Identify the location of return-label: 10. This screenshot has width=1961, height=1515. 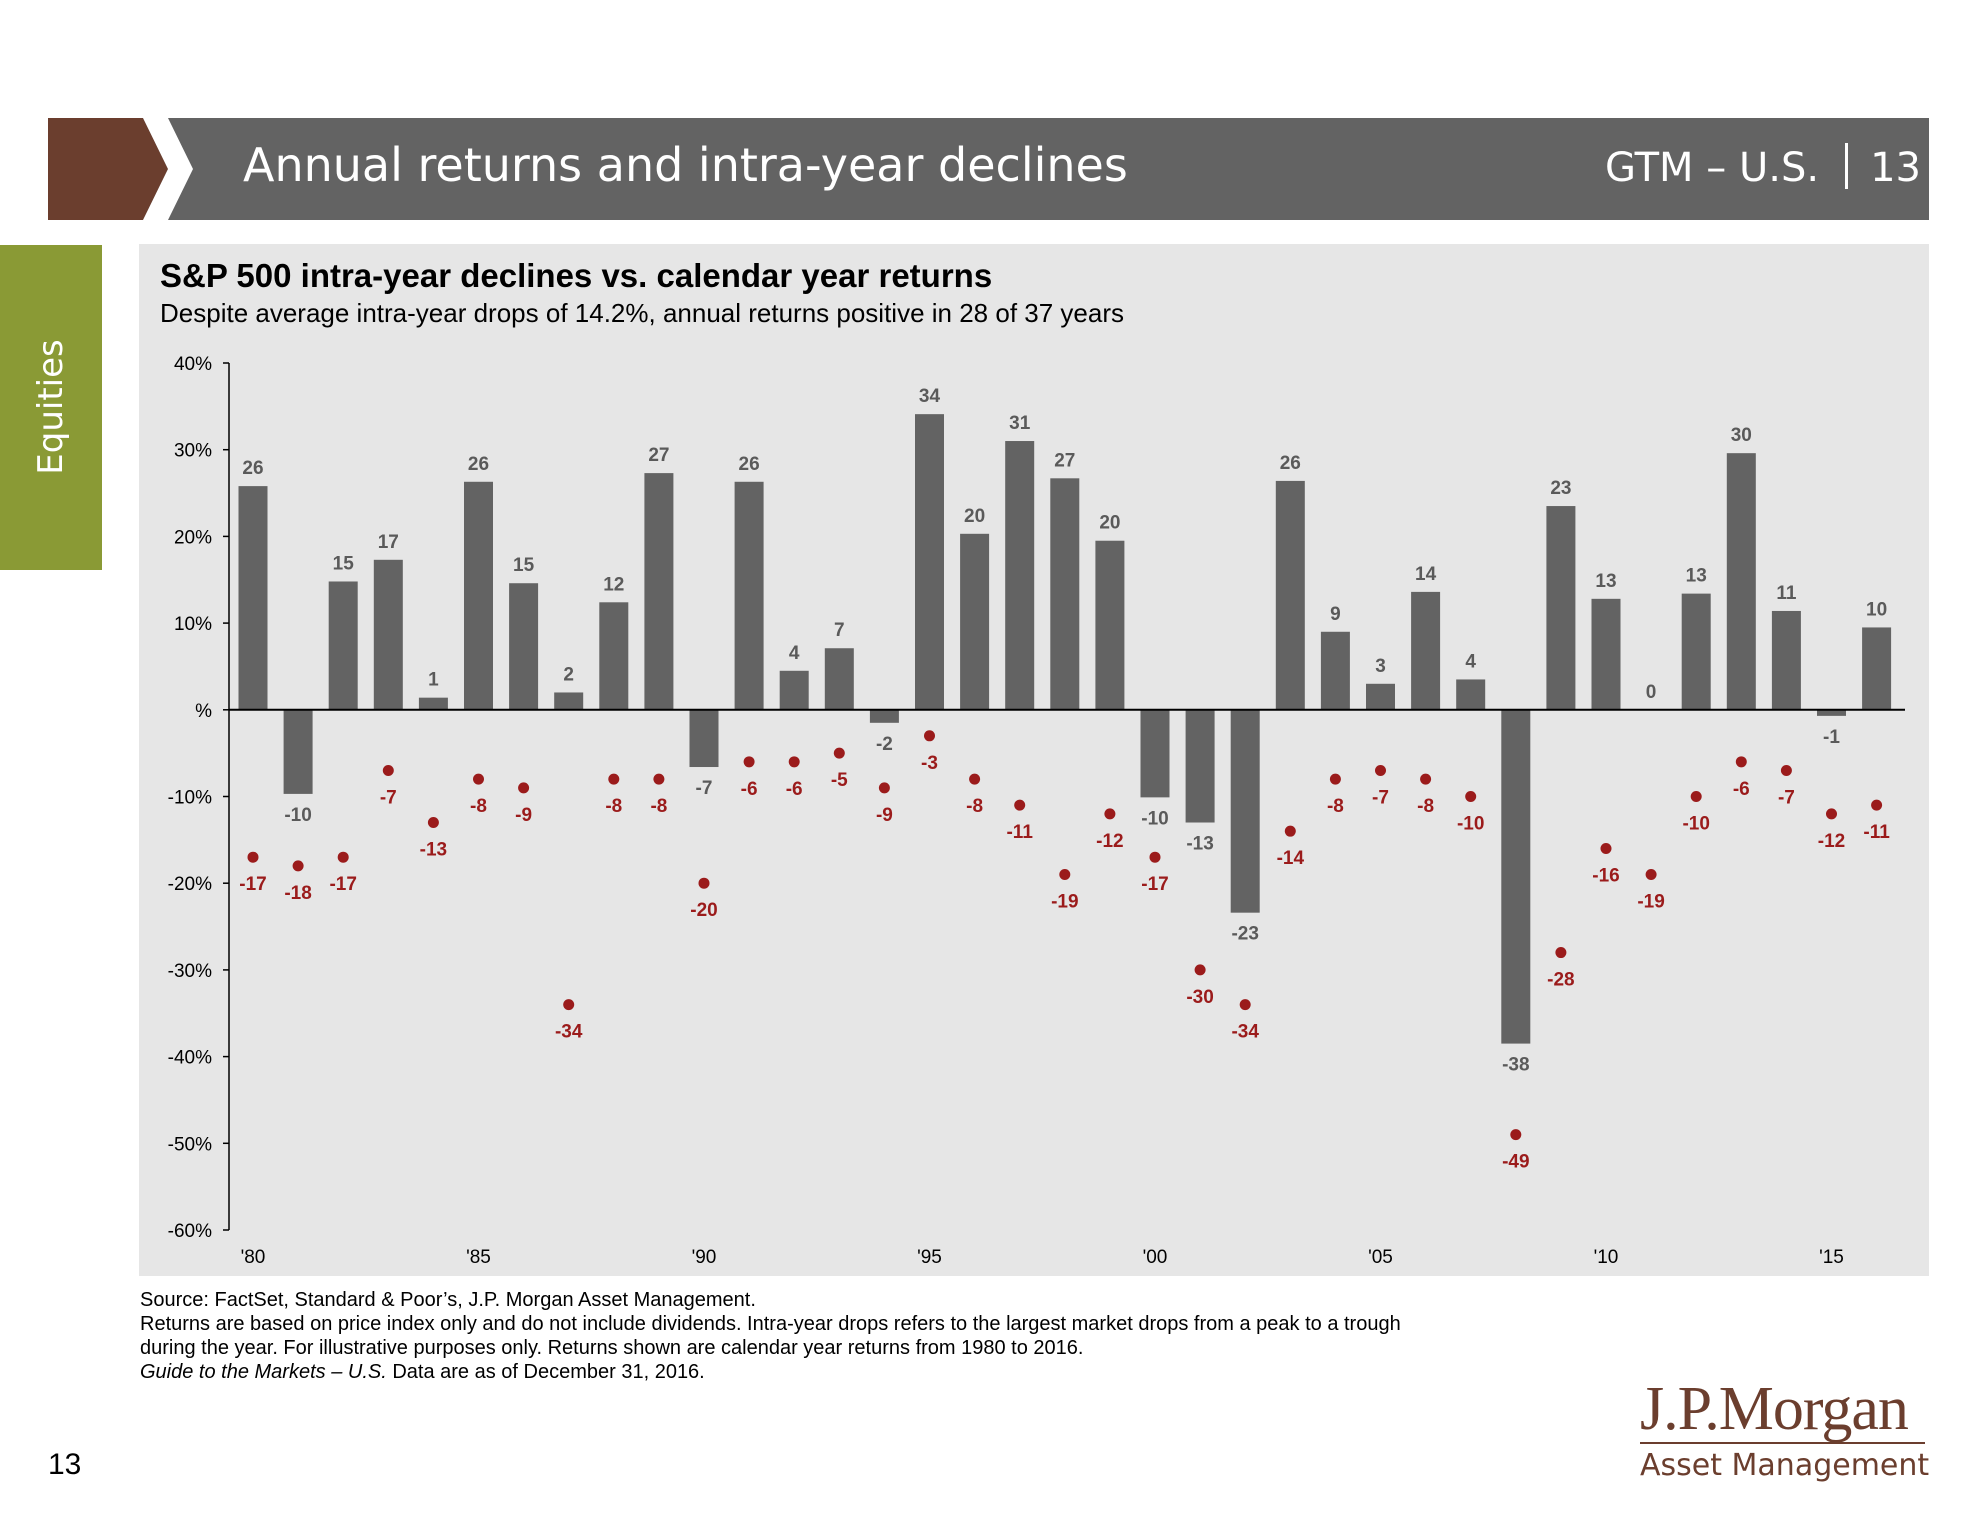
(1876, 609).